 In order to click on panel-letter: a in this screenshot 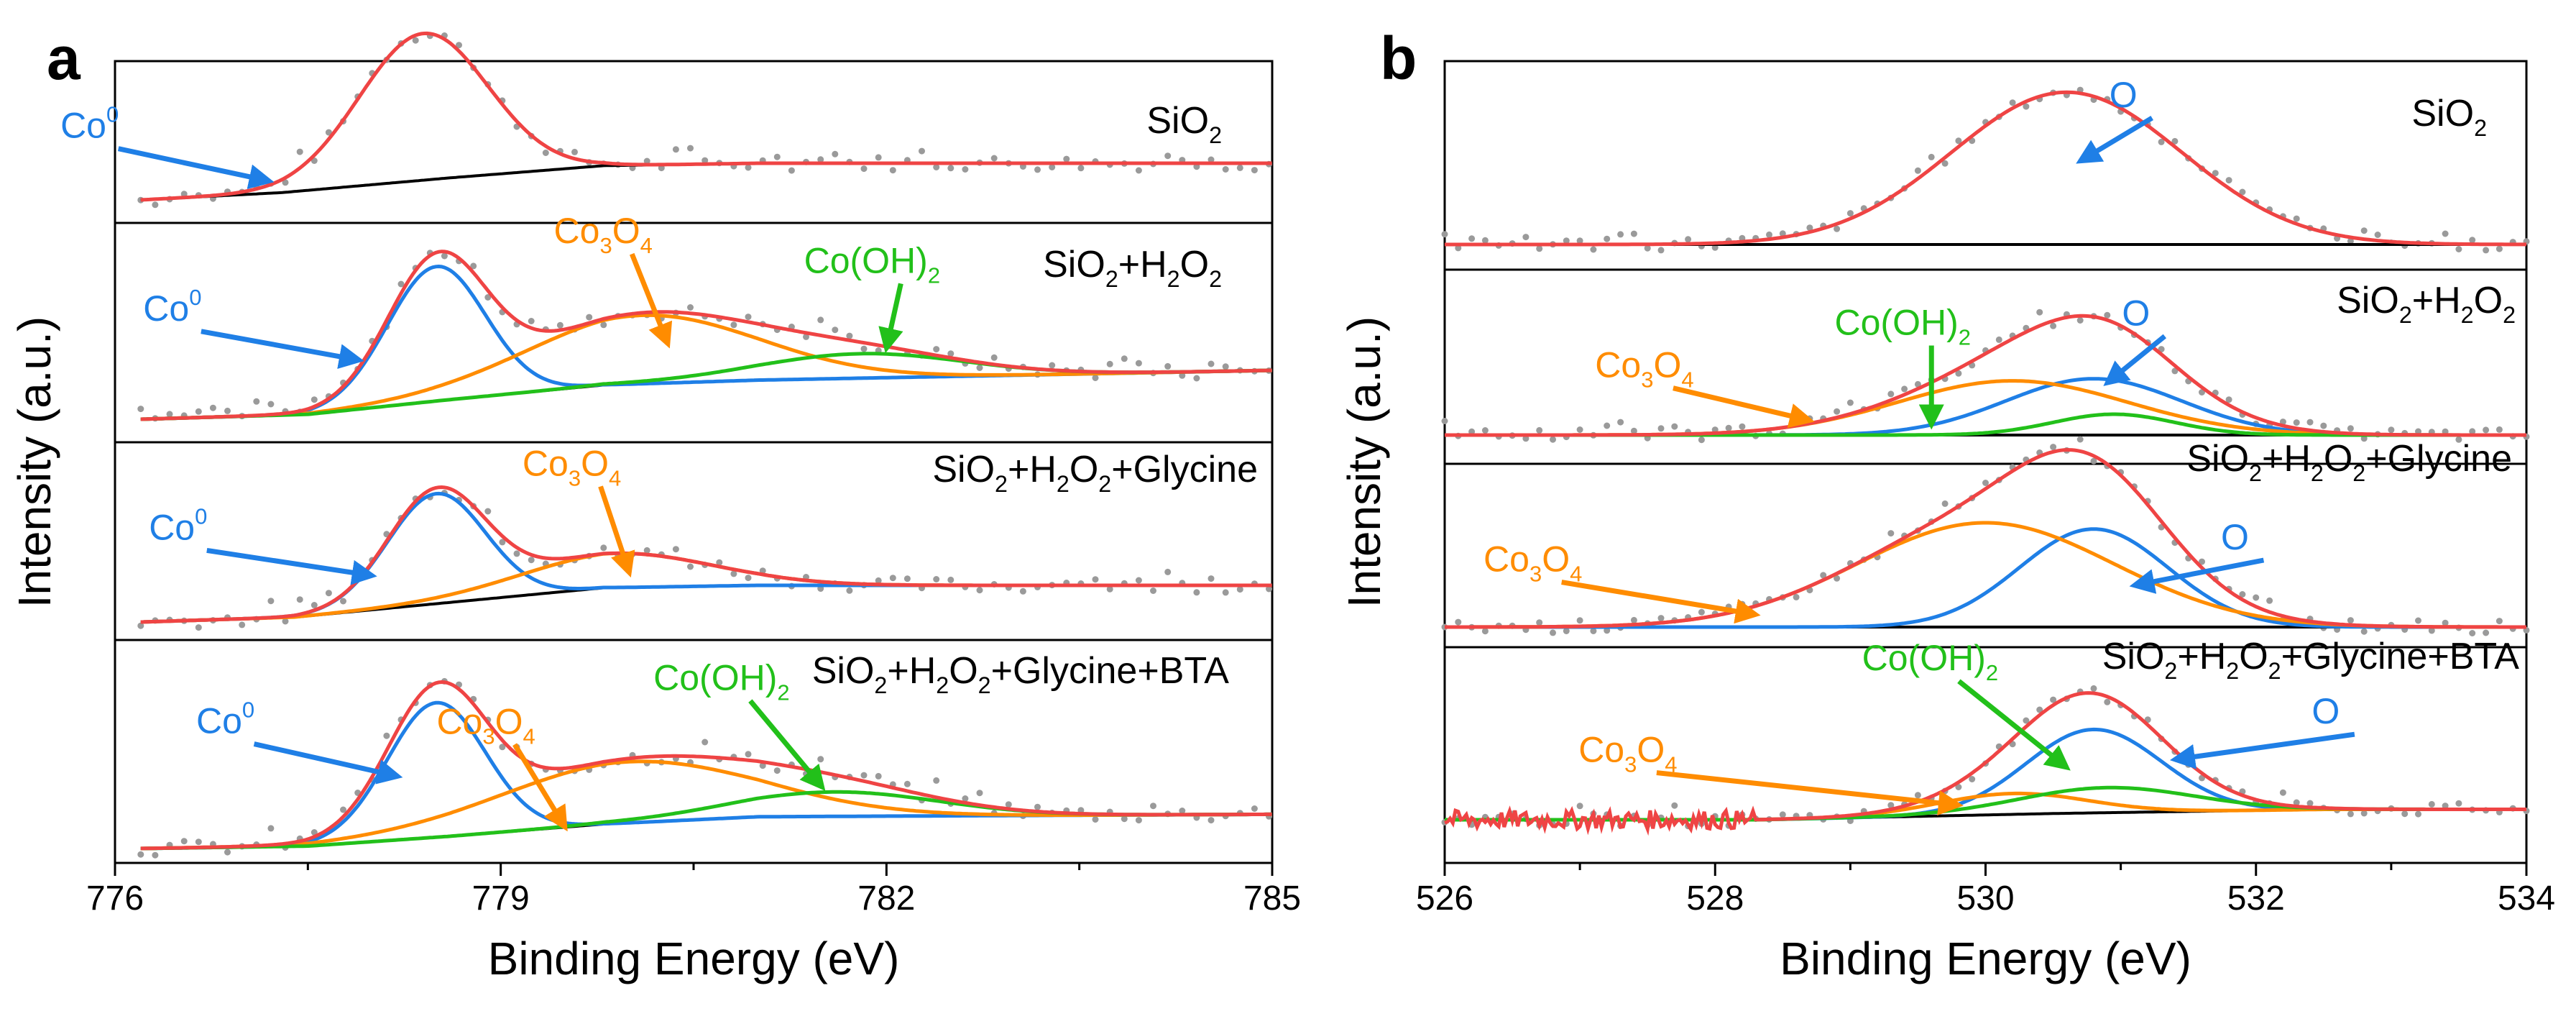, I will do `click(64, 58)`.